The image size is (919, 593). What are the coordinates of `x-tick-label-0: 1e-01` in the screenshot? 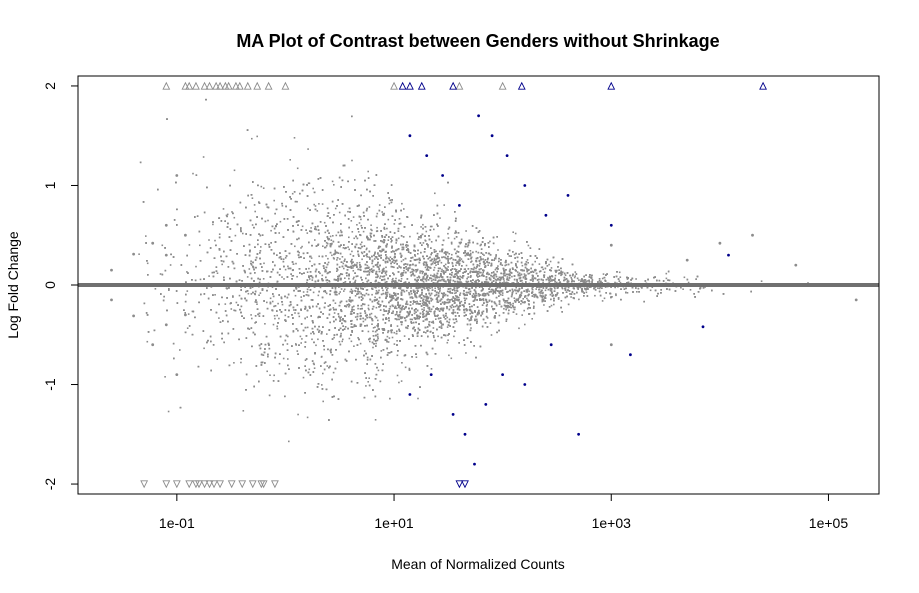 It's located at (177, 523).